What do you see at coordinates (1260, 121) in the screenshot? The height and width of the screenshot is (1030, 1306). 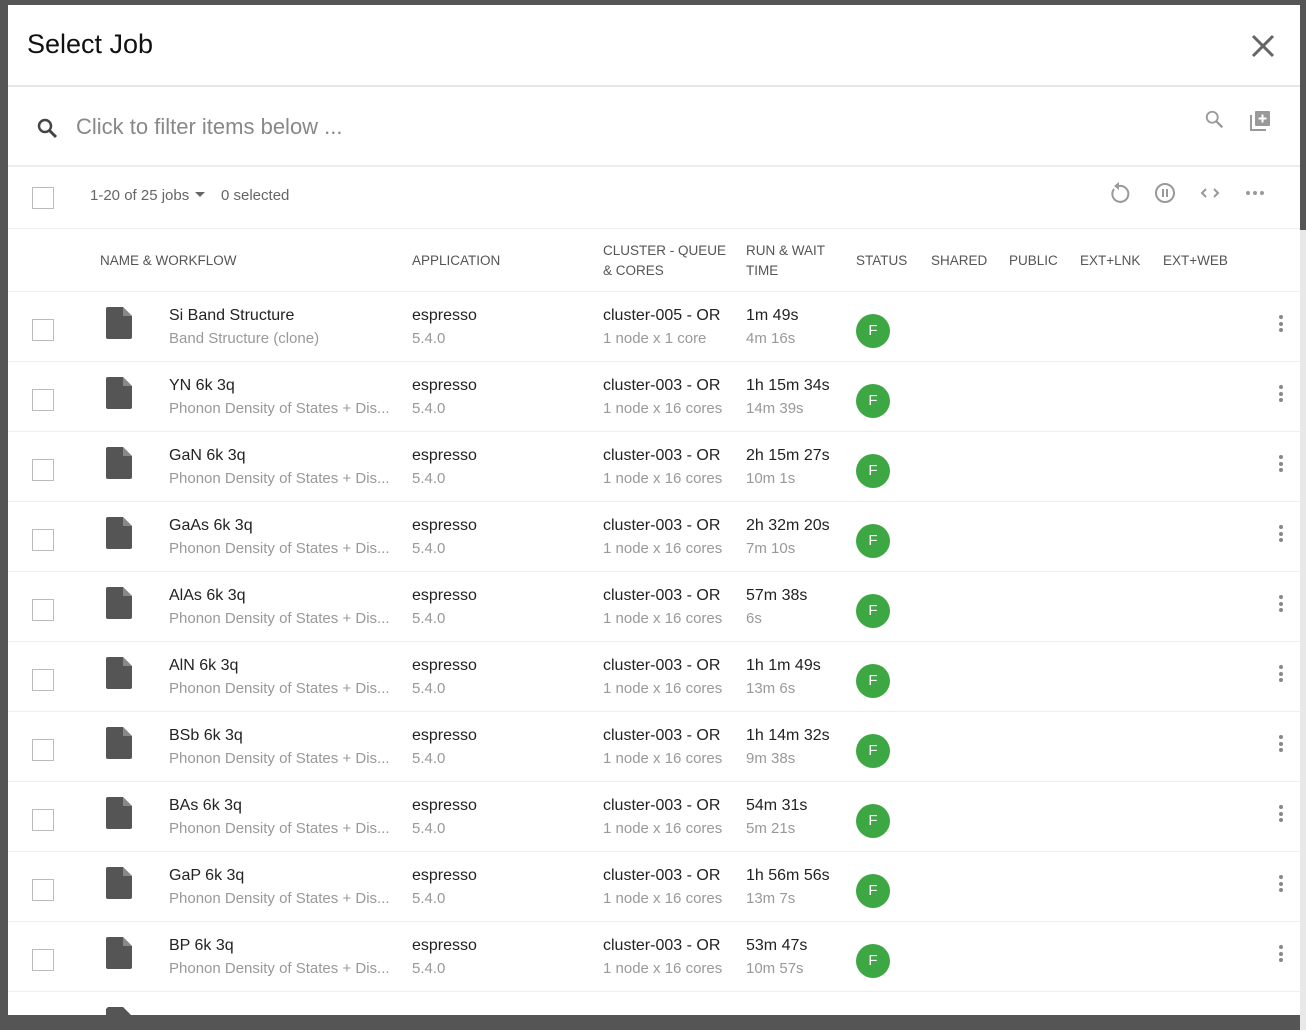 I see `add-to-library-icon` at bounding box center [1260, 121].